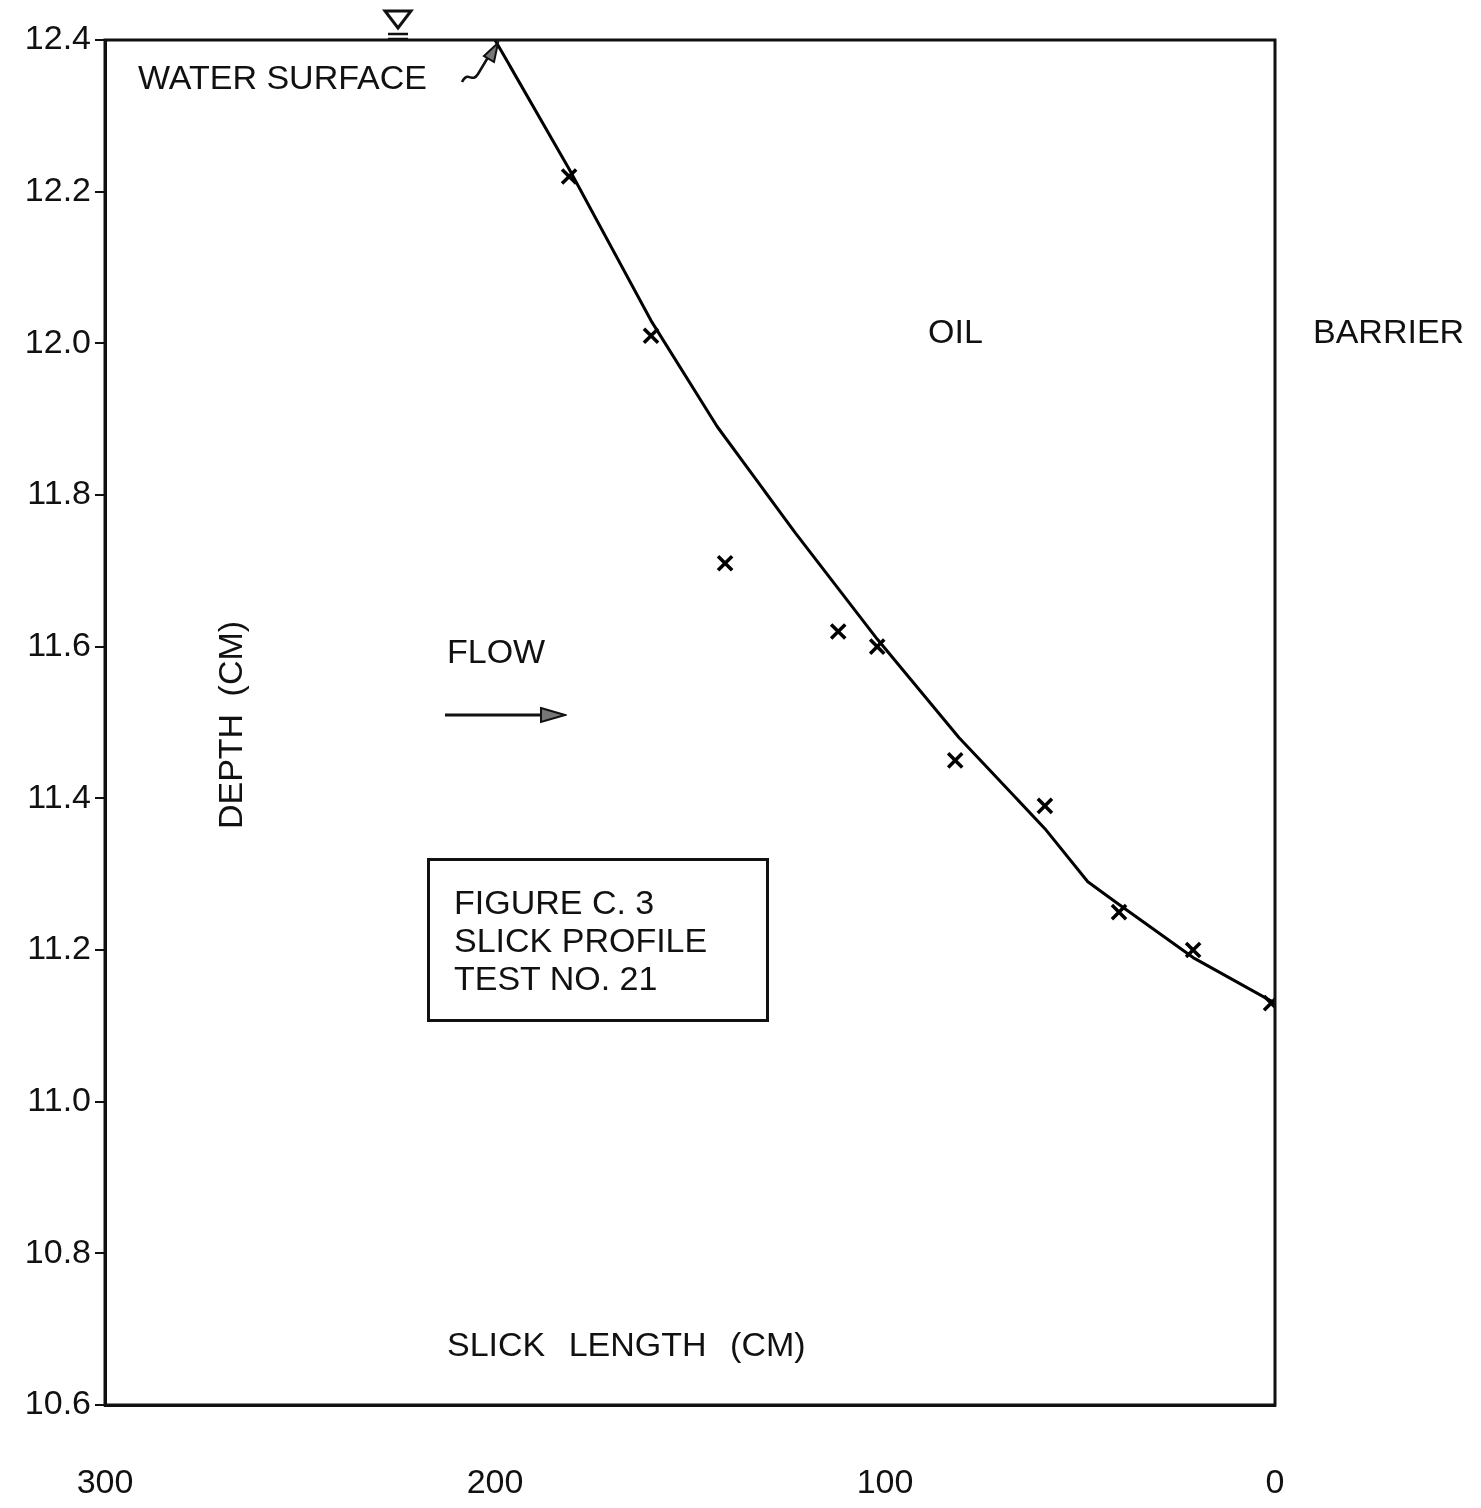 The image size is (1481, 1508). Describe the element at coordinates (57, 37) in the screenshot. I see `y-tick-label: 12.4` at that location.